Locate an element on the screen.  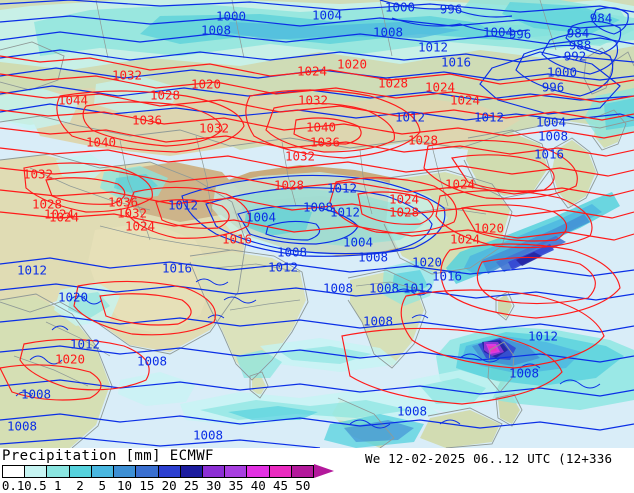
isobar-label-1012-58: 1012 is located at coordinates (283, 267).